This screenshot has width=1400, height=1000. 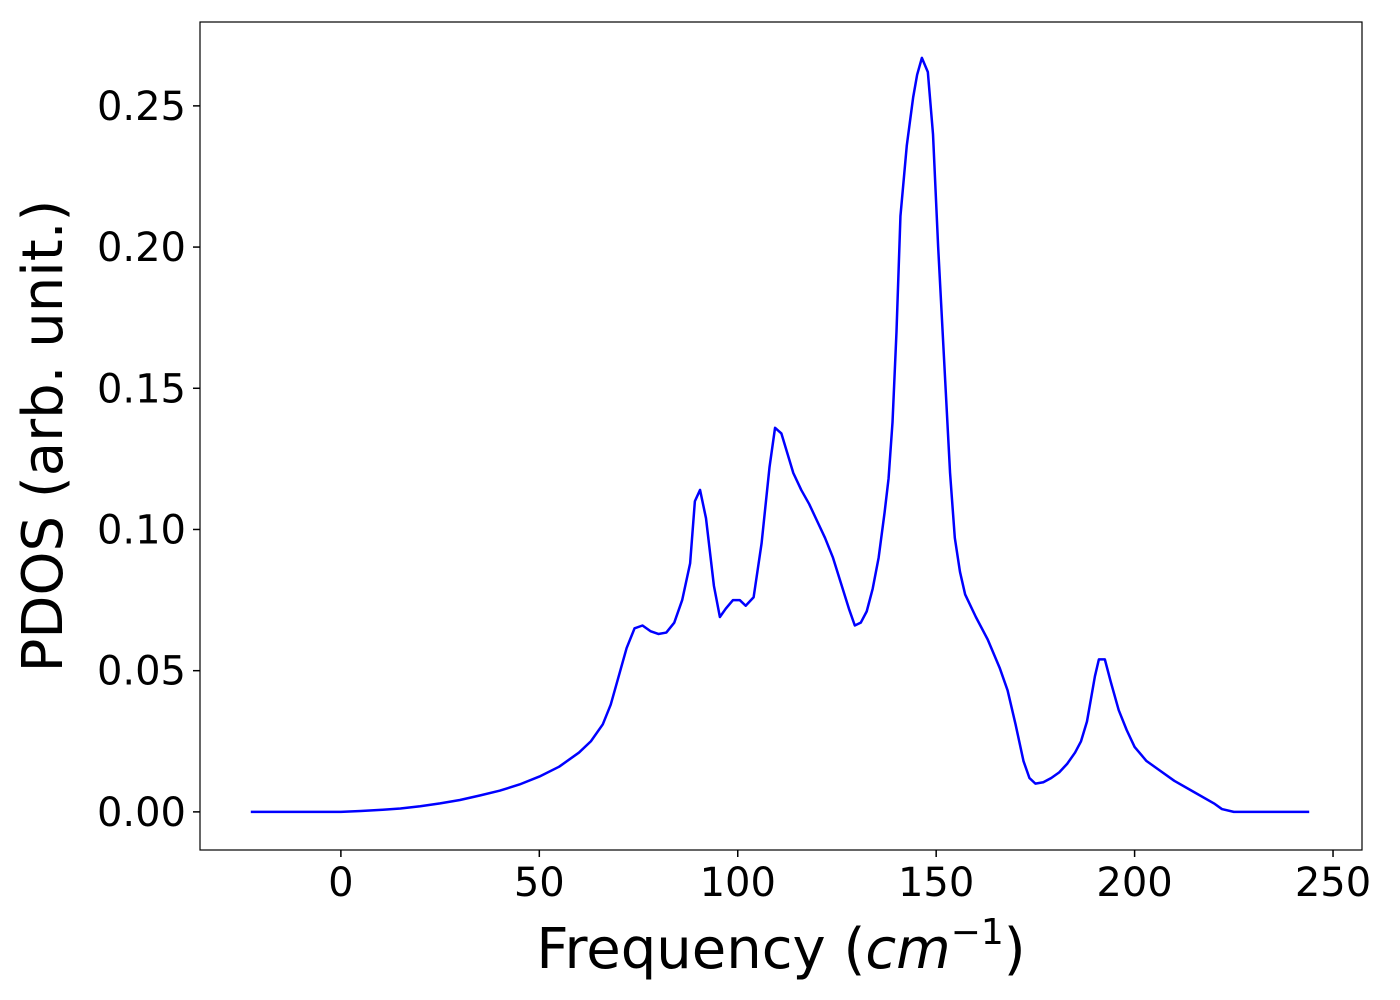 I want to click on x-label-sup: −1, so click(x=977, y=932).